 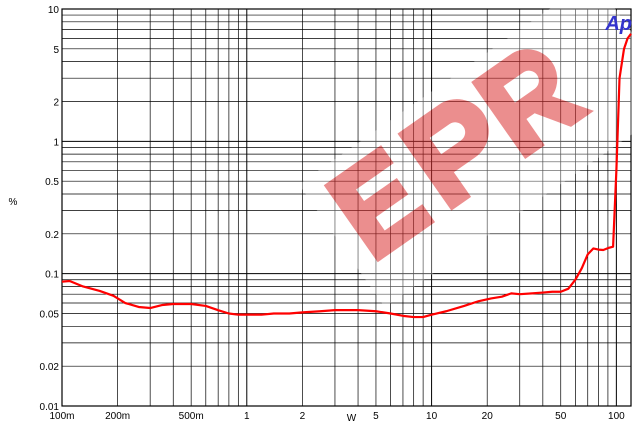 What do you see at coordinates (56, 142) in the screenshot?
I see `y-tick-label: 1` at bounding box center [56, 142].